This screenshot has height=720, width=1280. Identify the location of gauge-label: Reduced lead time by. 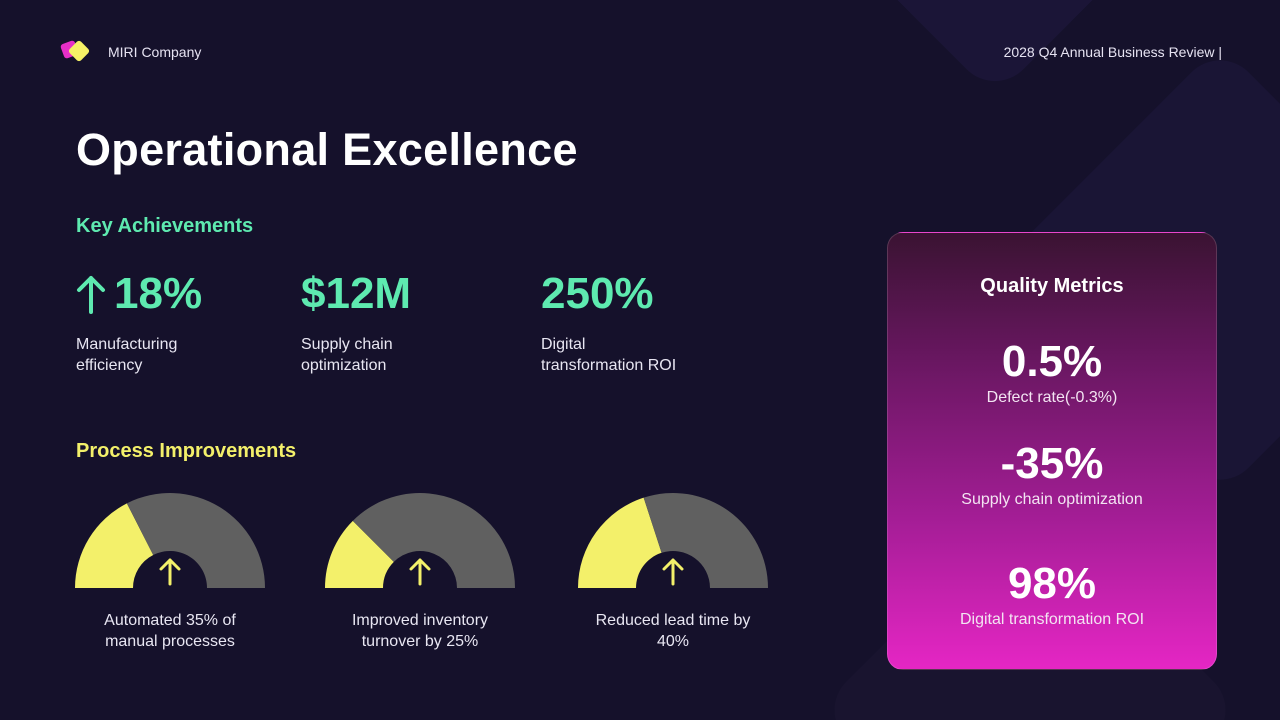
(673, 620).